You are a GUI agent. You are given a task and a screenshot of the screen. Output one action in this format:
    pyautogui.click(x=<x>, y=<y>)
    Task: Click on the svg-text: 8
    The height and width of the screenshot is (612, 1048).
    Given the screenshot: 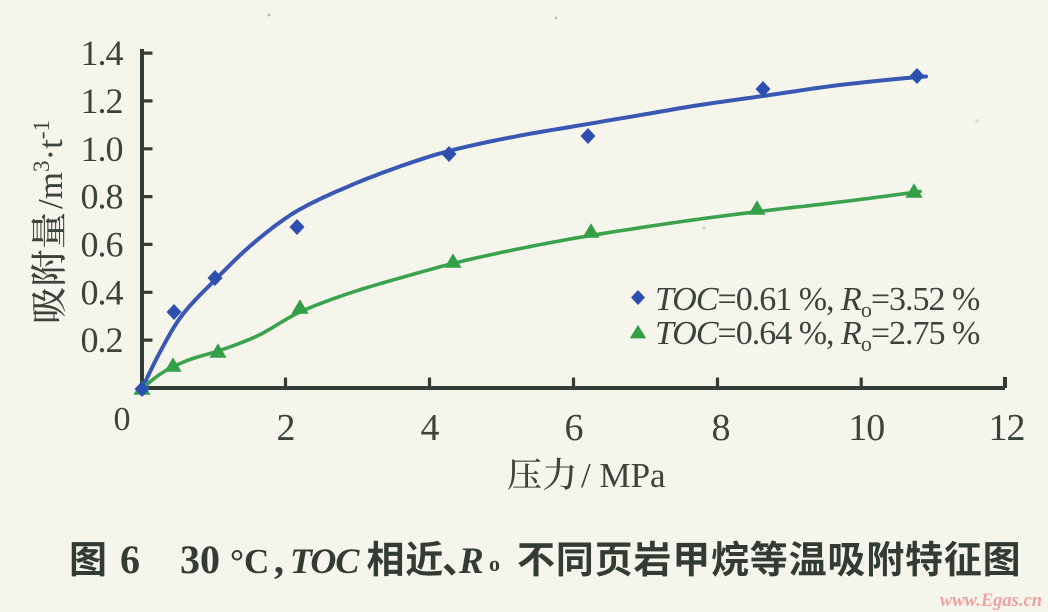 What is the action you would take?
    pyautogui.click(x=721, y=428)
    